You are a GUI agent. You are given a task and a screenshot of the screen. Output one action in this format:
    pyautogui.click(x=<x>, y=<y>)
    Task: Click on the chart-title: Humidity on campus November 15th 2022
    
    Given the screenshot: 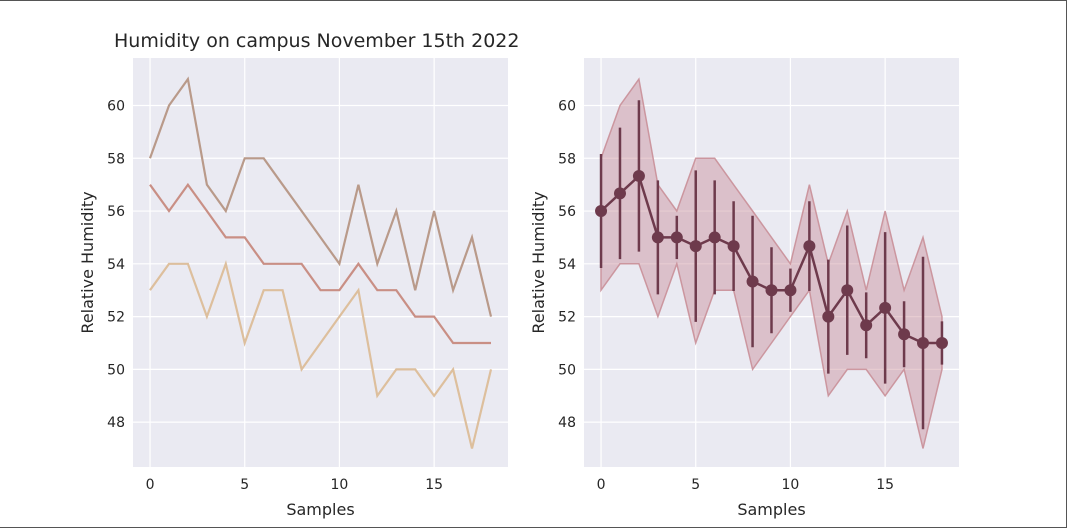 What is the action you would take?
    pyautogui.click(x=316, y=41)
    